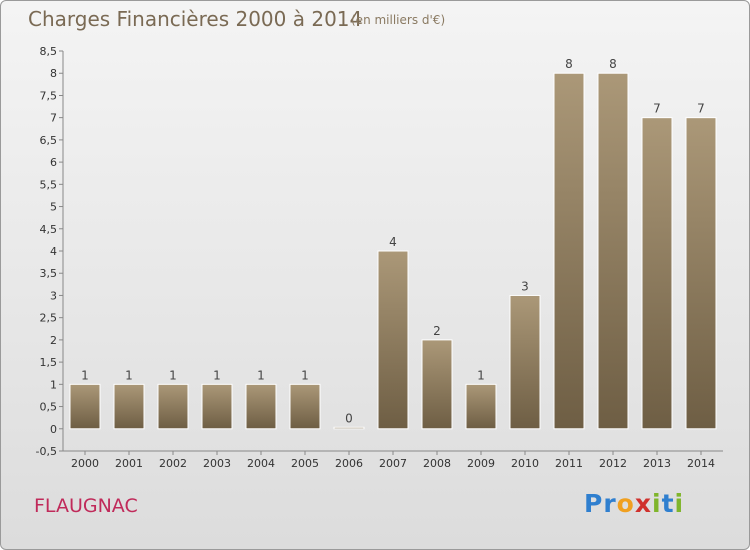 Image resolution: width=750 pixels, height=550 pixels. I want to click on x-tick-label: 2009, so click(481, 463).